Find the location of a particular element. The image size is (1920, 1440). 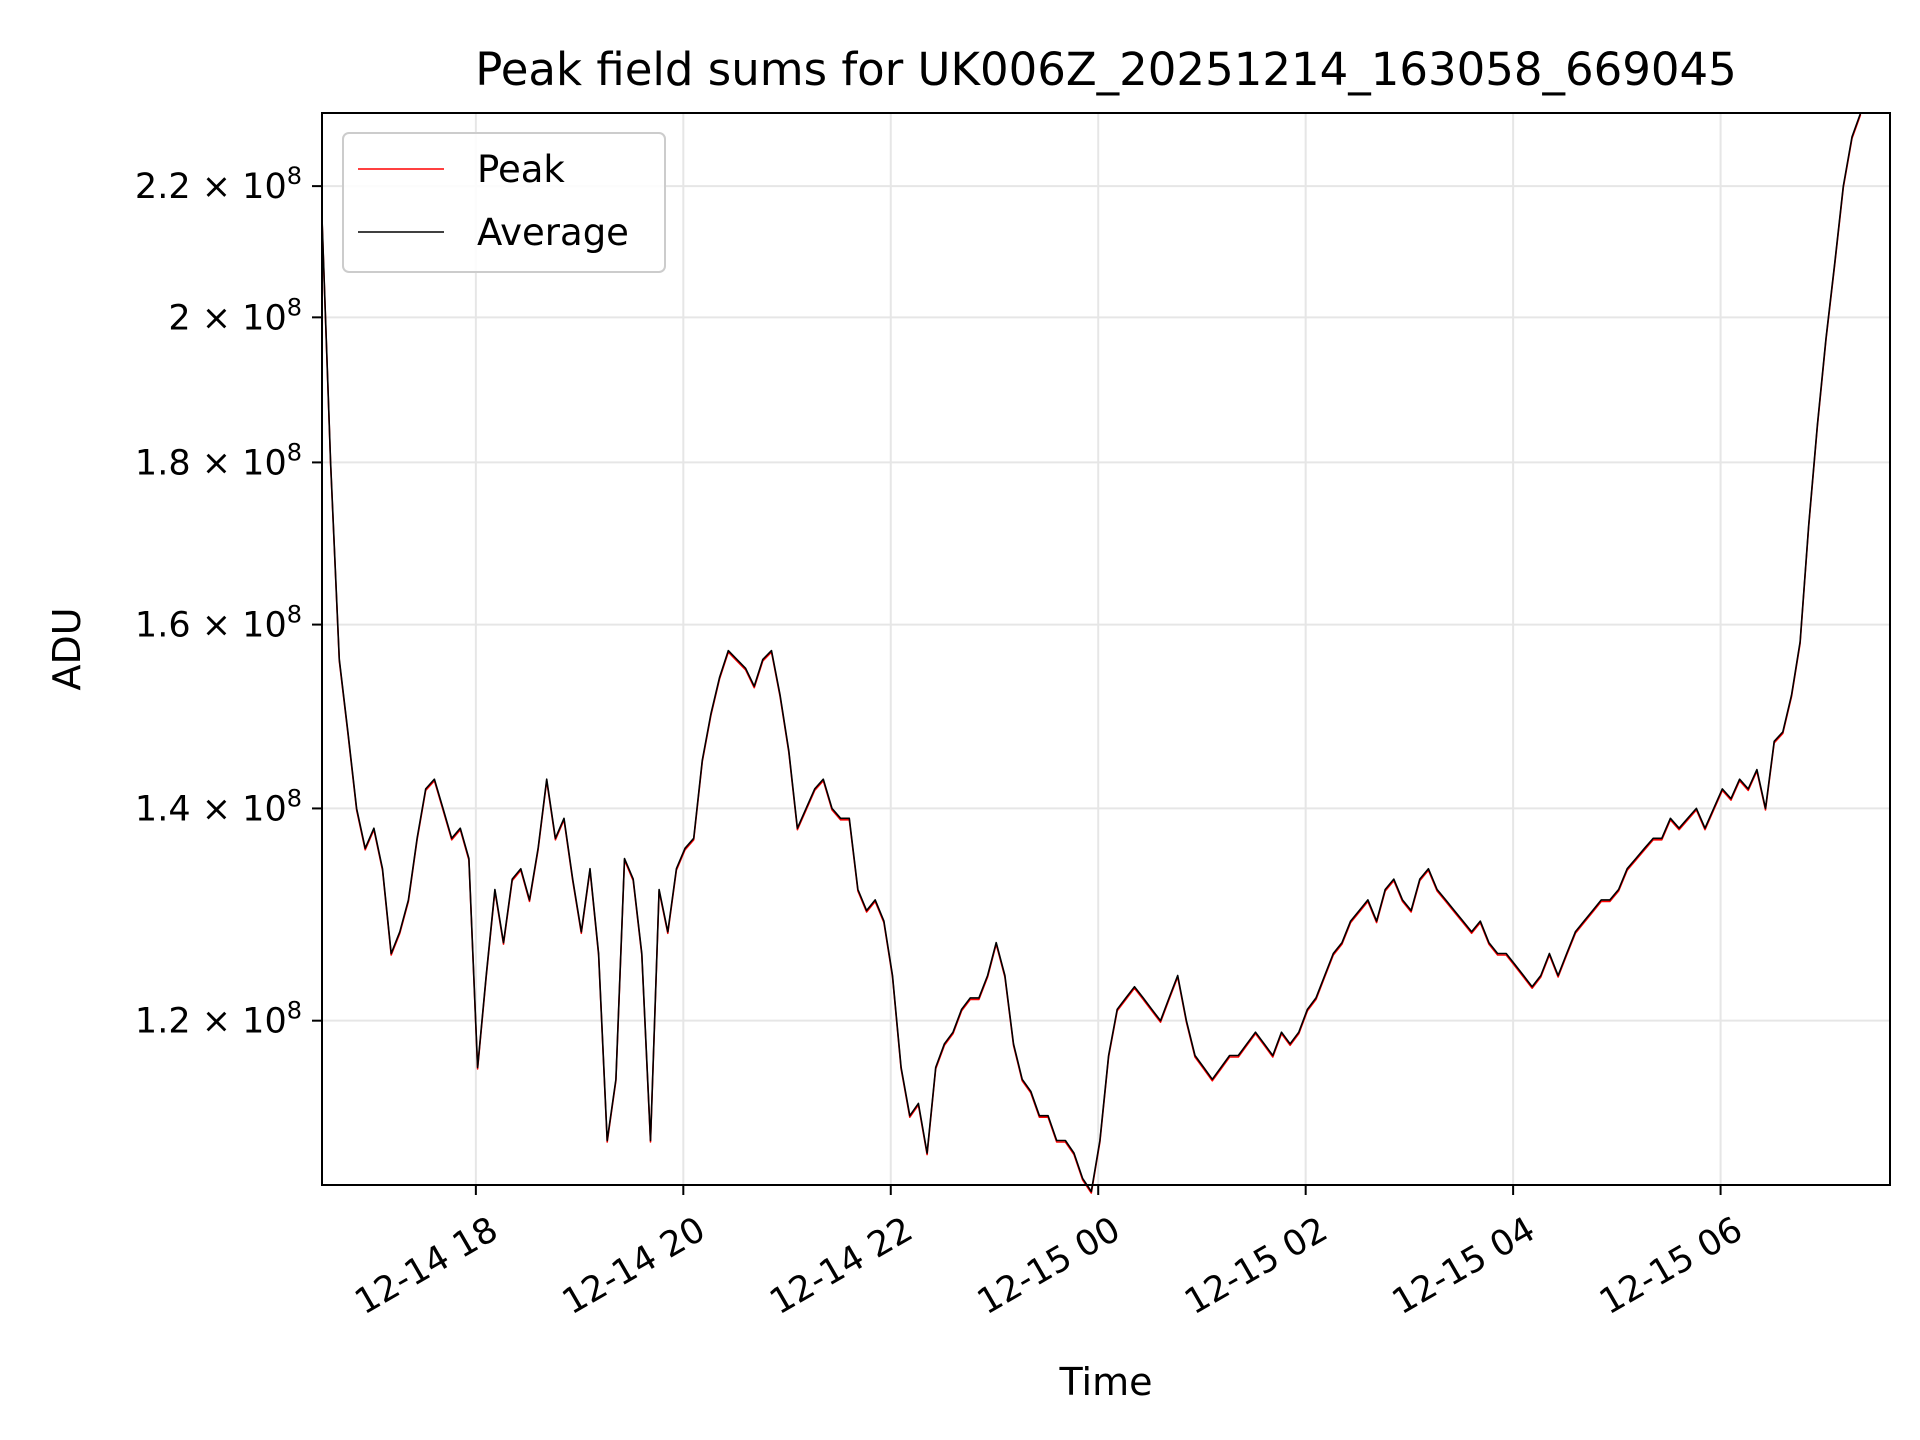

legend: Peak Average is located at coordinates (504, 202).